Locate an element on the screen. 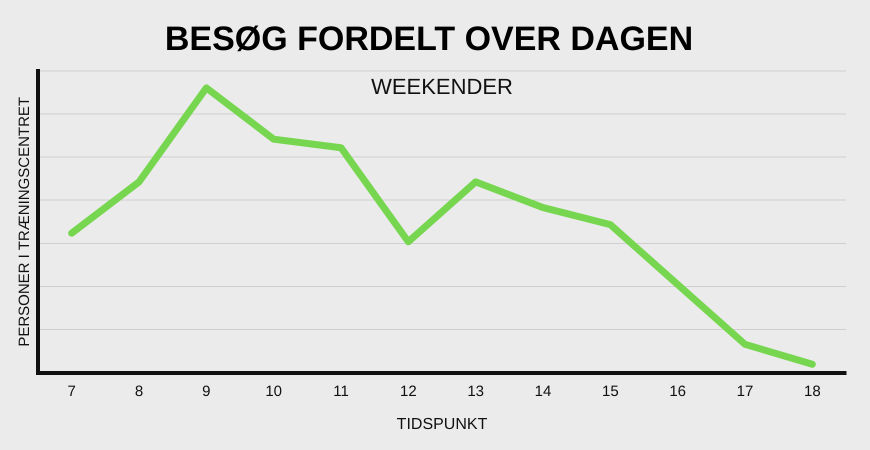 The height and width of the screenshot is (450, 870). x-axis-title: TIDSPUNKT is located at coordinates (442, 424).